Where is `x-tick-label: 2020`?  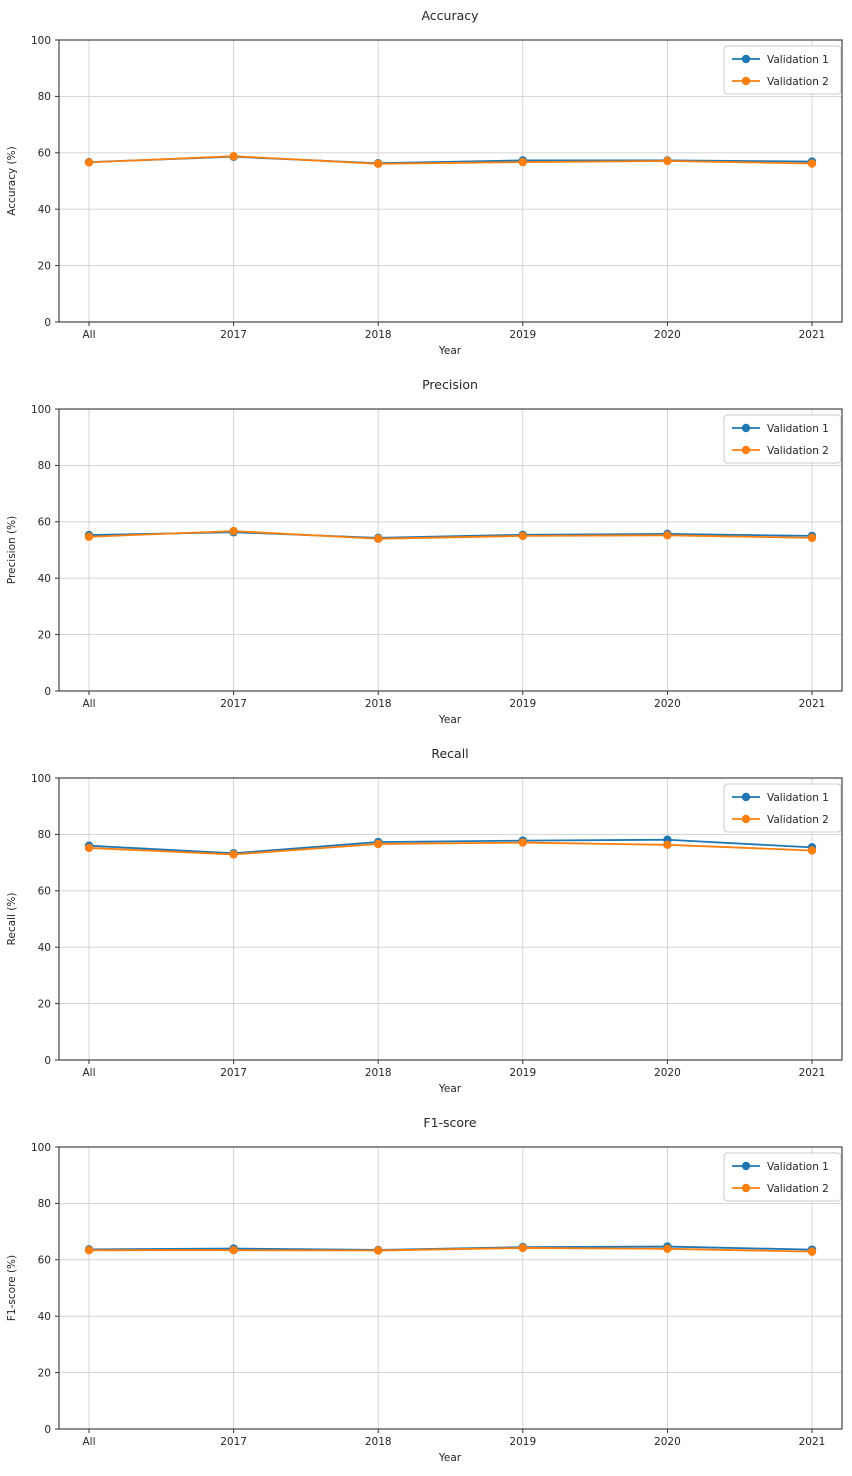 x-tick-label: 2020 is located at coordinates (667, 704).